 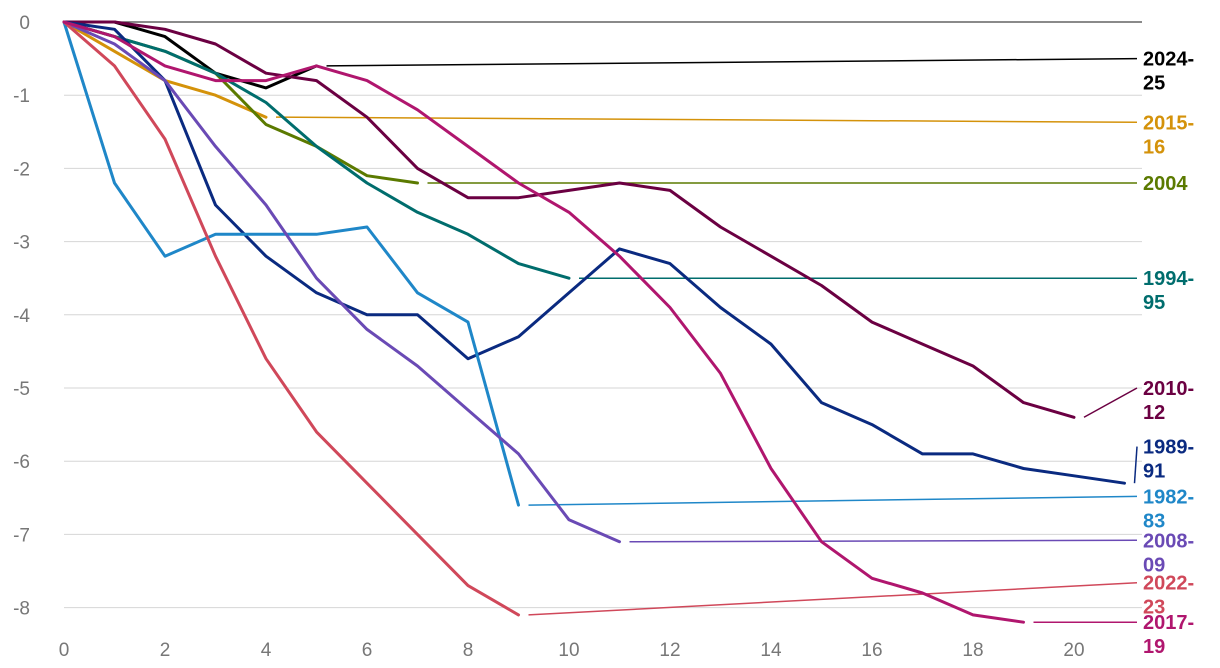 What do you see at coordinates (1168, 72) in the screenshot?
I see `series-label-2024-25: 2024-25` at bounding box center [1168, 72].